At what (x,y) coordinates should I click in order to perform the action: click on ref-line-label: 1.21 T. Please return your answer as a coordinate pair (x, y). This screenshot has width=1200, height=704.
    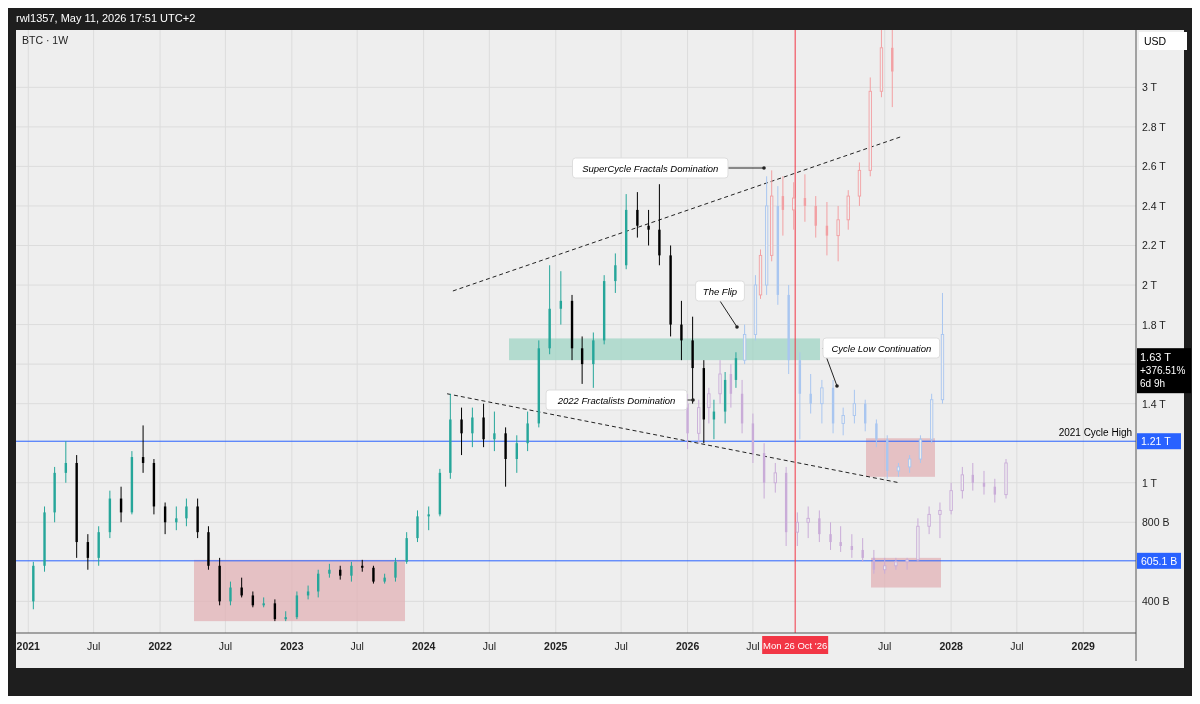
    Looking at the image, I should click on (1156, 441).